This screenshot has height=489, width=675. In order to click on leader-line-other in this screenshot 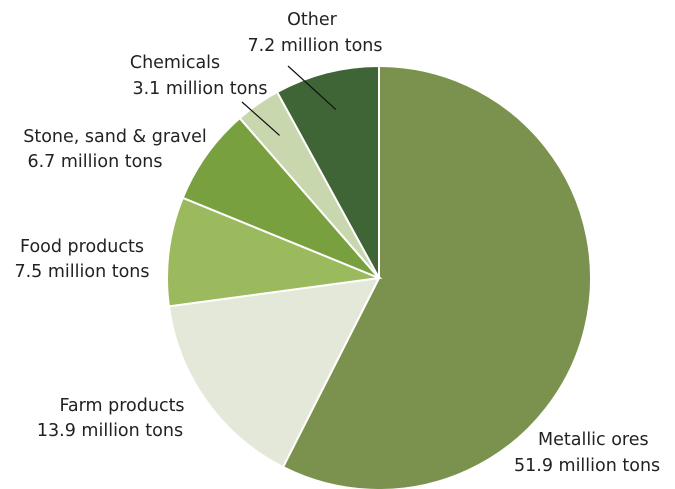, I will do `click(312, 88)`.